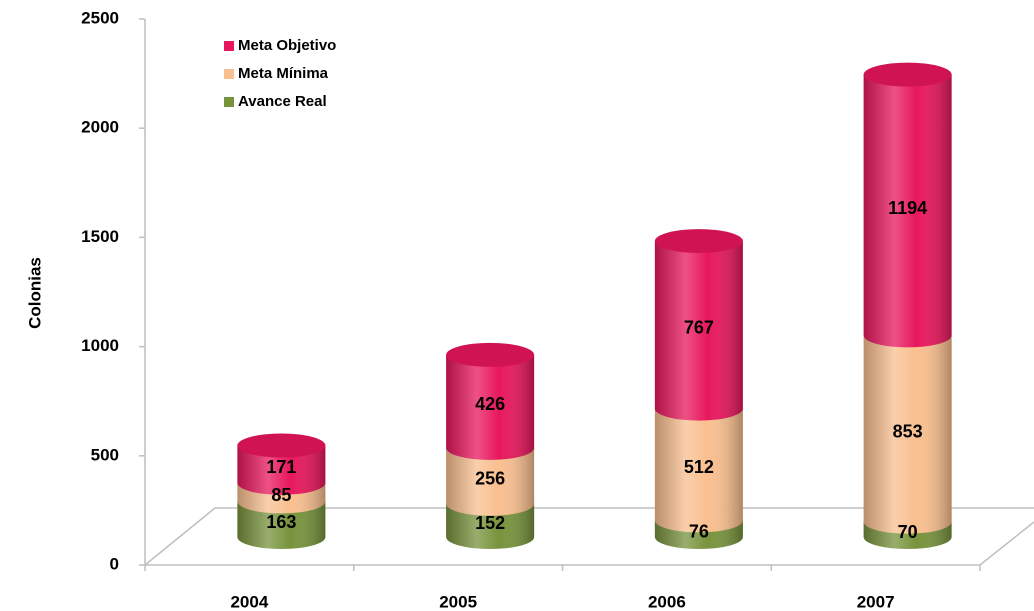 Image resolution: width=1034 pixels, height=611 pixels. I want to click on value-label: 512, so click(699, 467).